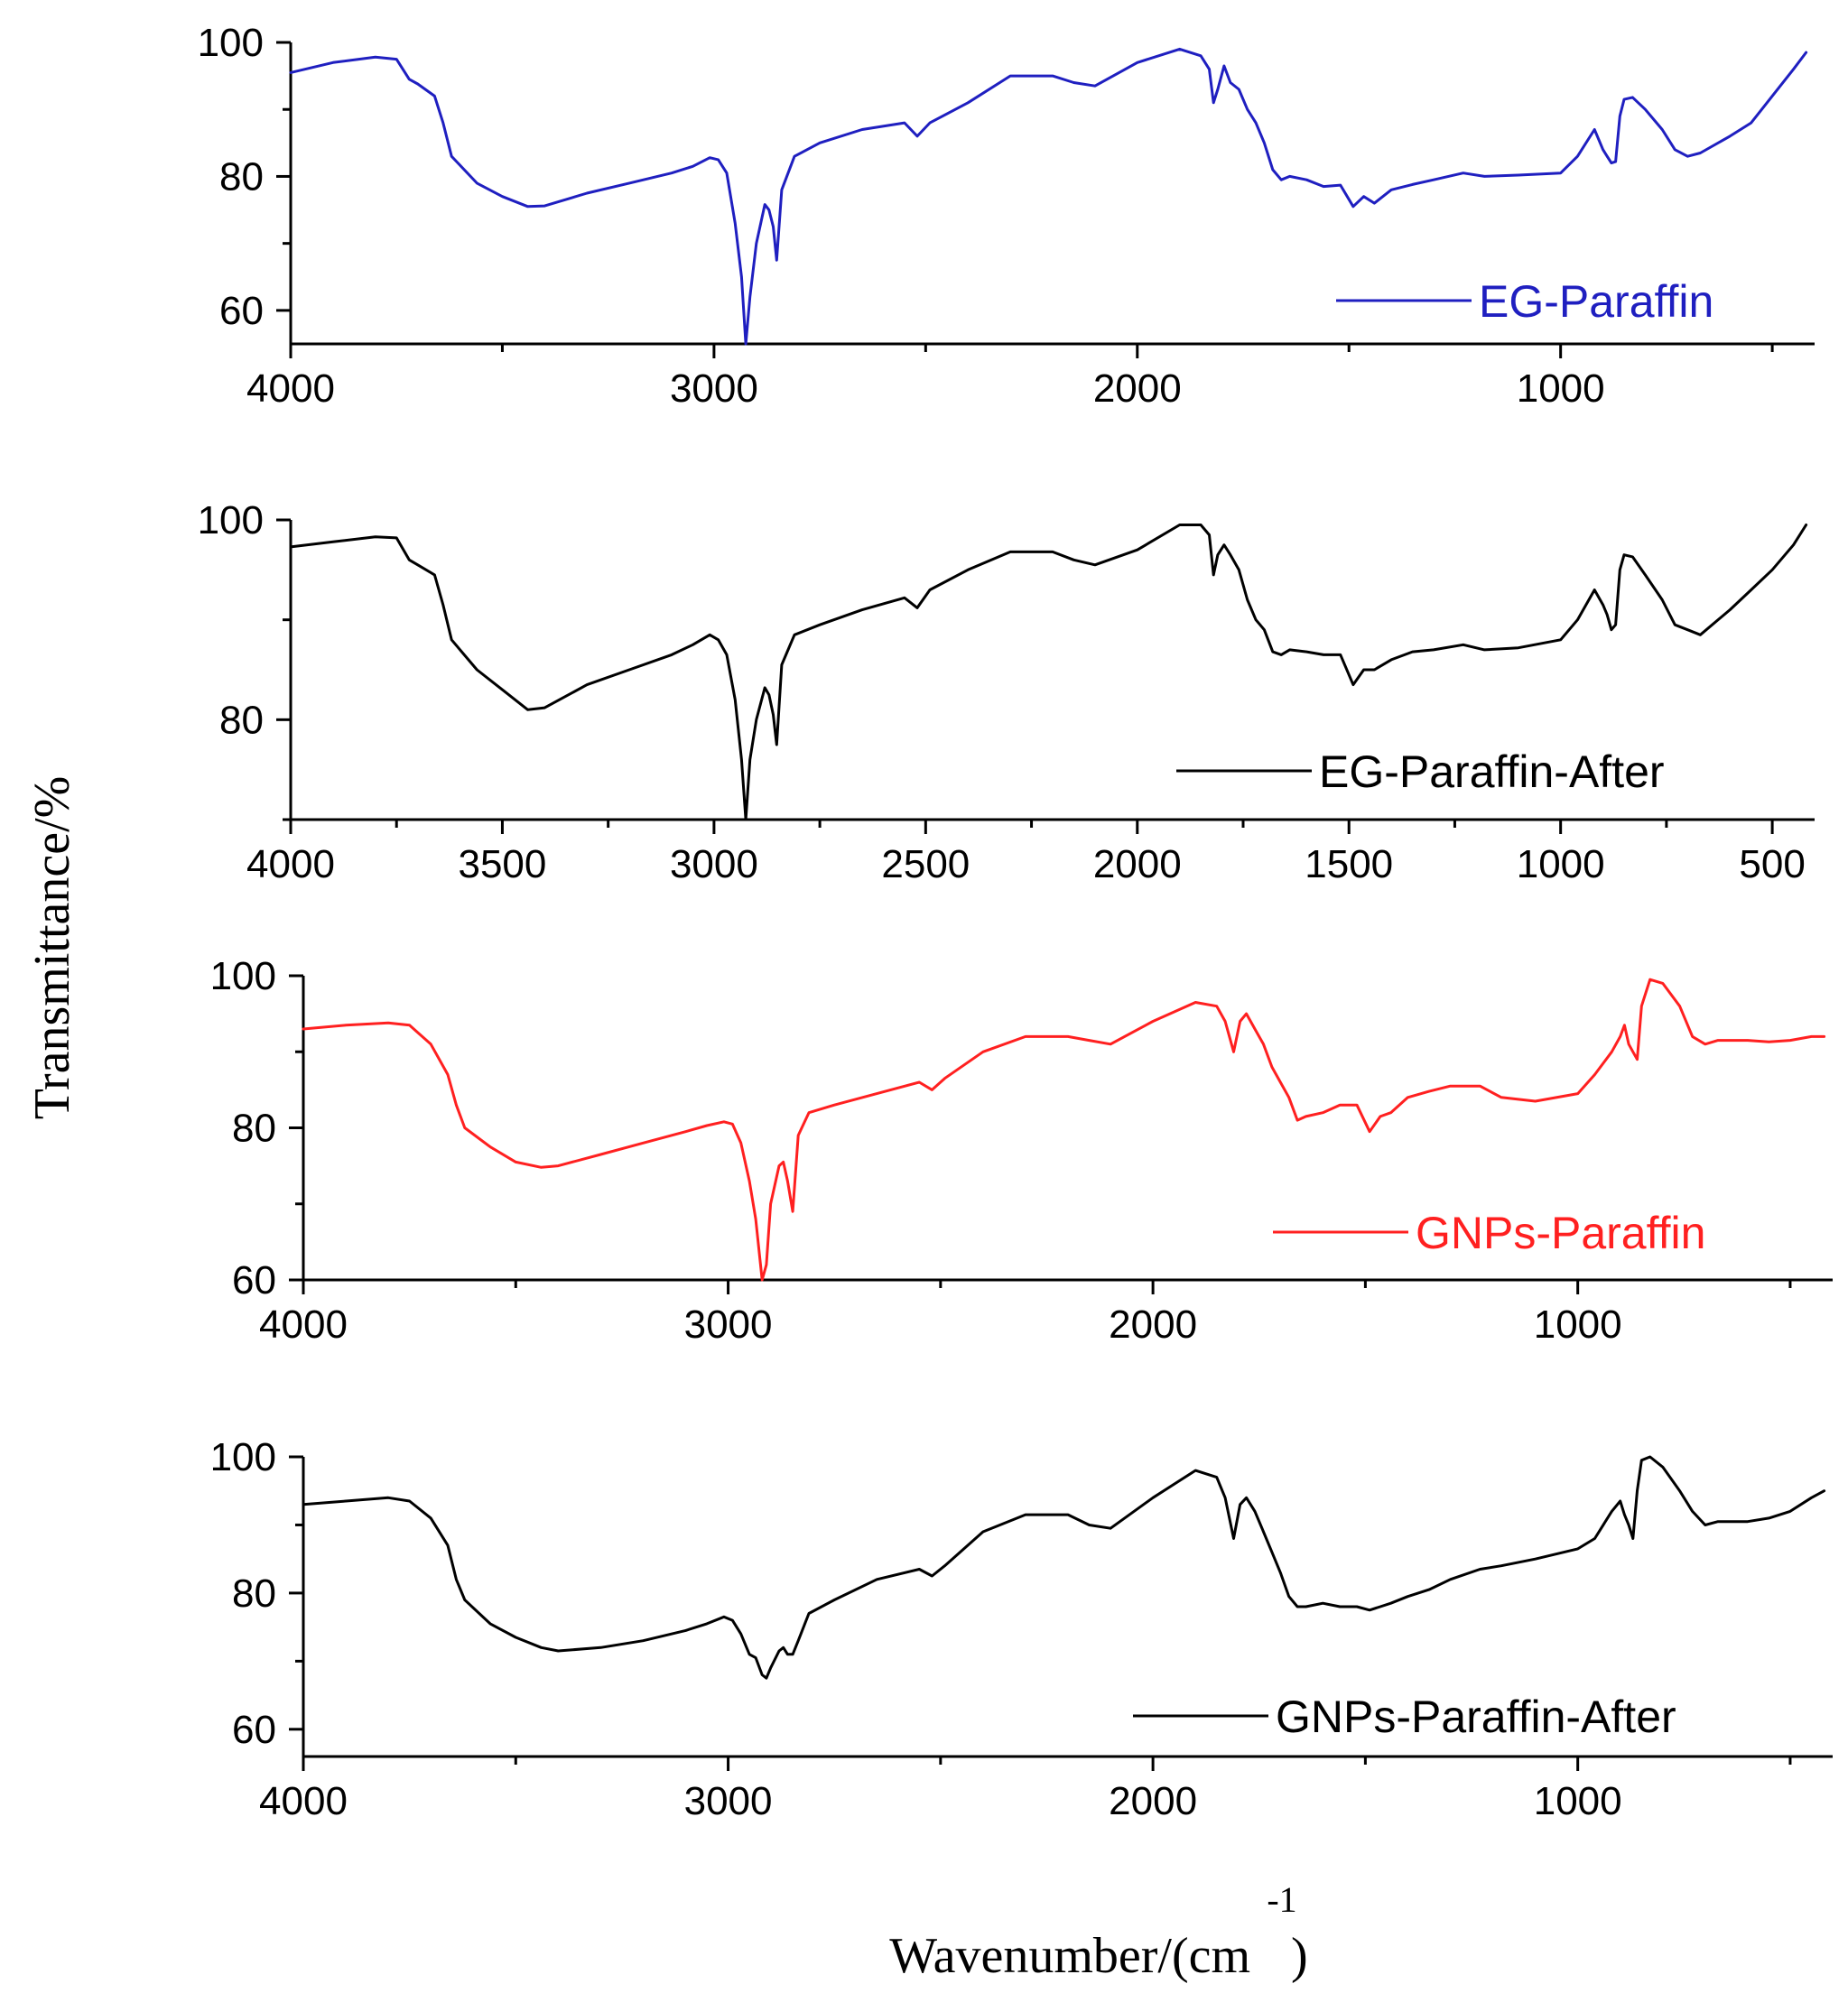 This screenshot has width=1848, height=1993. I want to click on x-axis-title-close: ), so click(1299, 1956).